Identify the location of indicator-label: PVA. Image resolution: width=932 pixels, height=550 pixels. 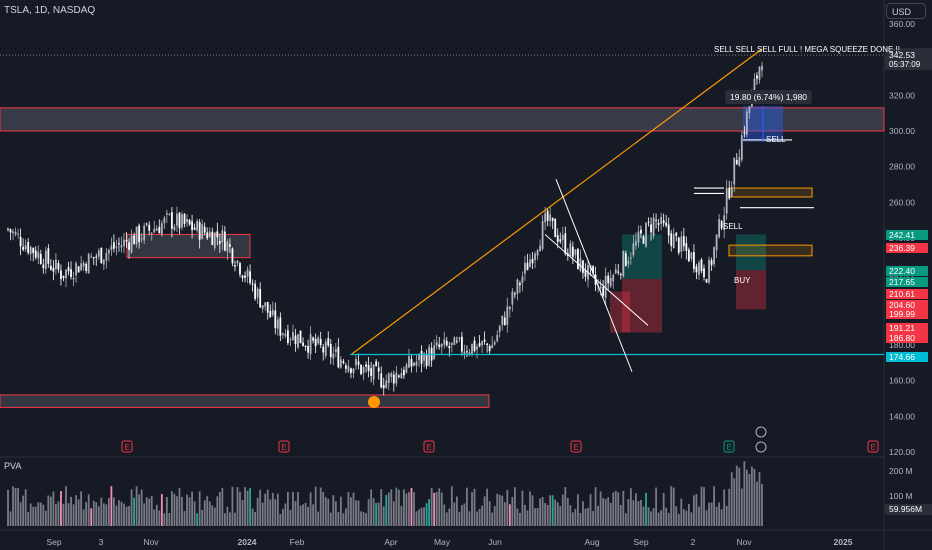
(13, 466).